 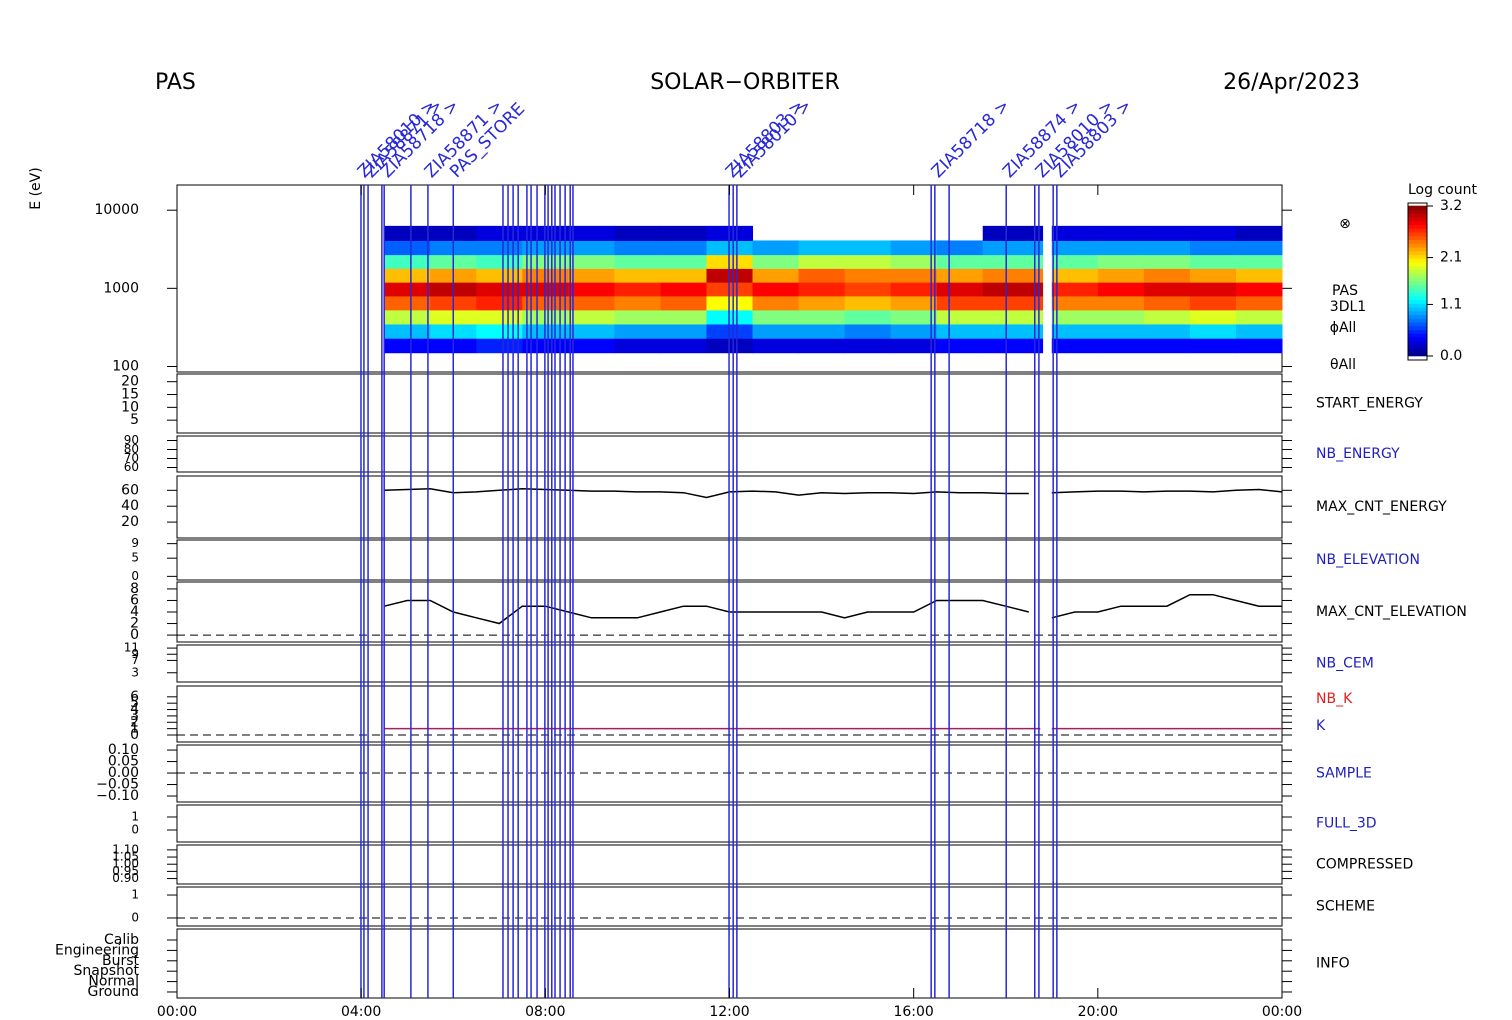 What do you see at coordinates (123, 762) in the screenshot?
I see `y-tick-label: 0.05` at bounding box center [123, 762].